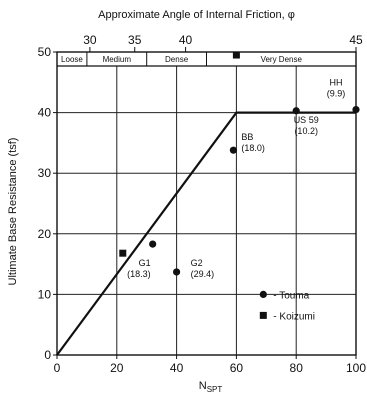 This screenshot has width=367, height=399. Describe the element at coordinates (356, 368) in the screenshot. I see `x-axis-tick-label: 100` at that location.